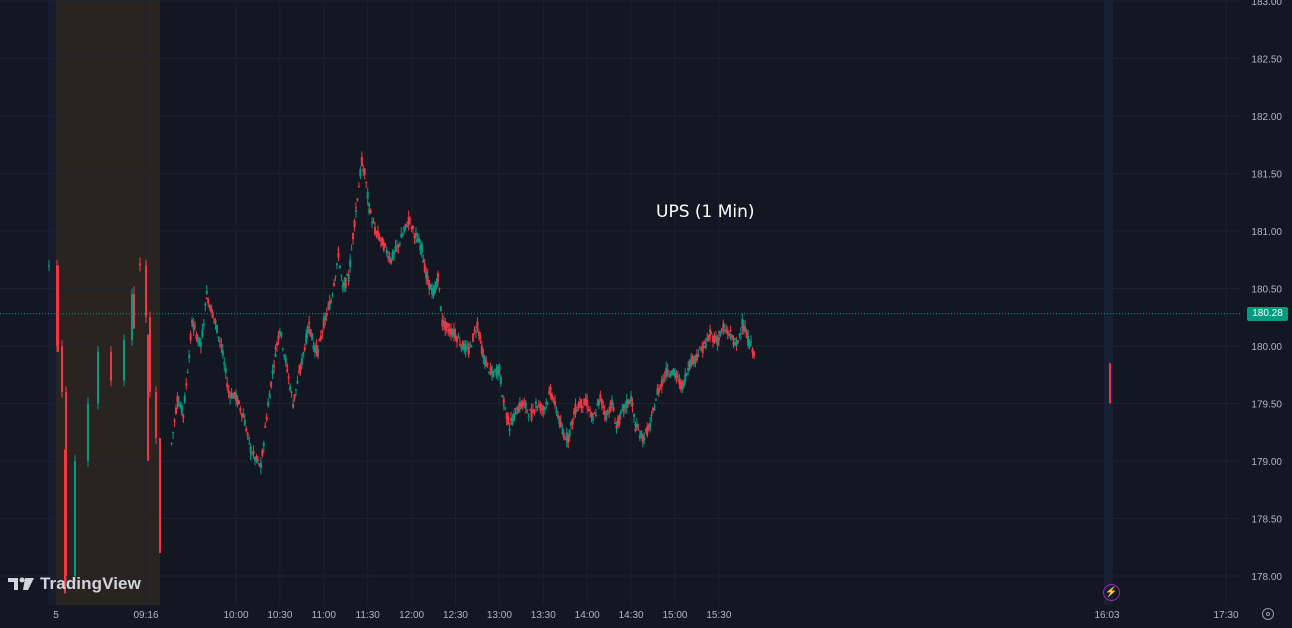 The image size is (1292, 628). I want to click on y-tick-label: 180.00, so click(1266, 347).